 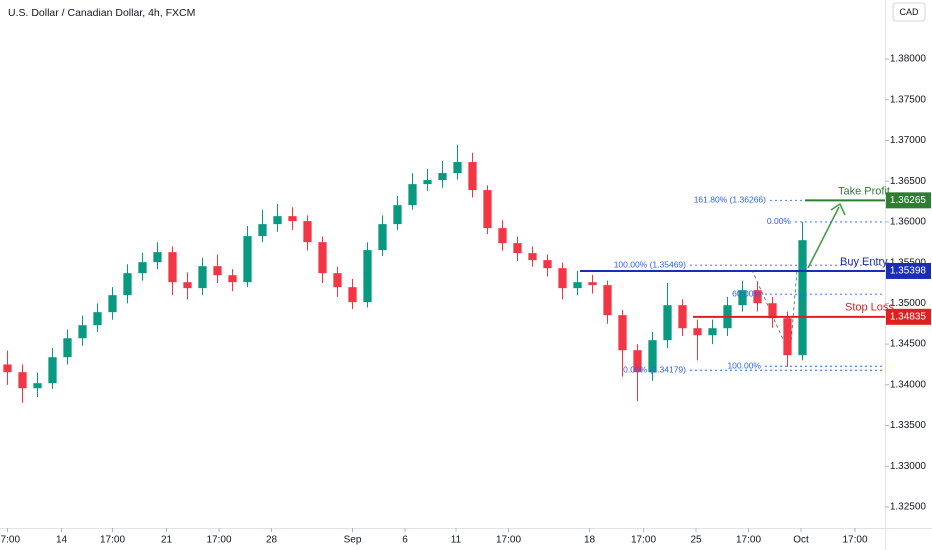 I want to click on x-tick-label: 6, so click(x=405, y=540).